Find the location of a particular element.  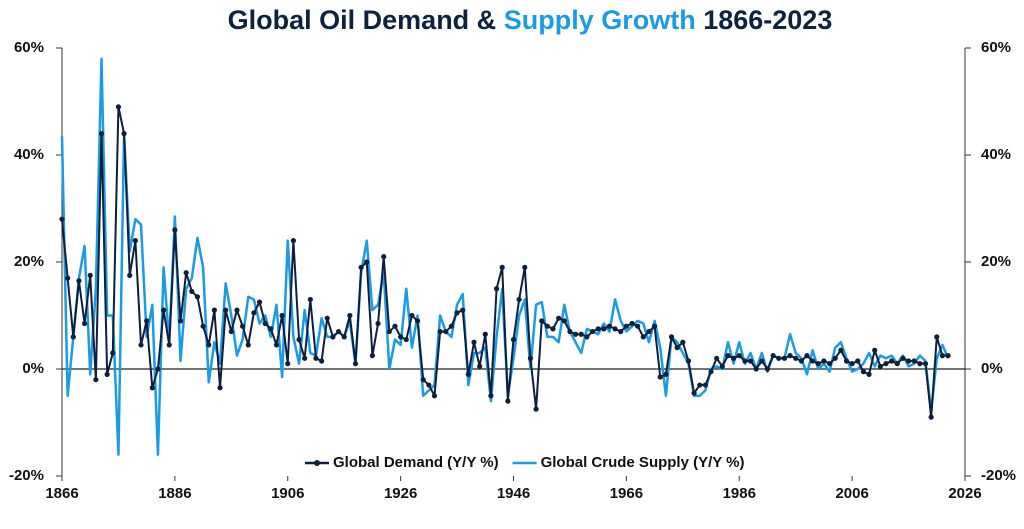

y2-tick-label: 60% is located at coordinates (996, 47).